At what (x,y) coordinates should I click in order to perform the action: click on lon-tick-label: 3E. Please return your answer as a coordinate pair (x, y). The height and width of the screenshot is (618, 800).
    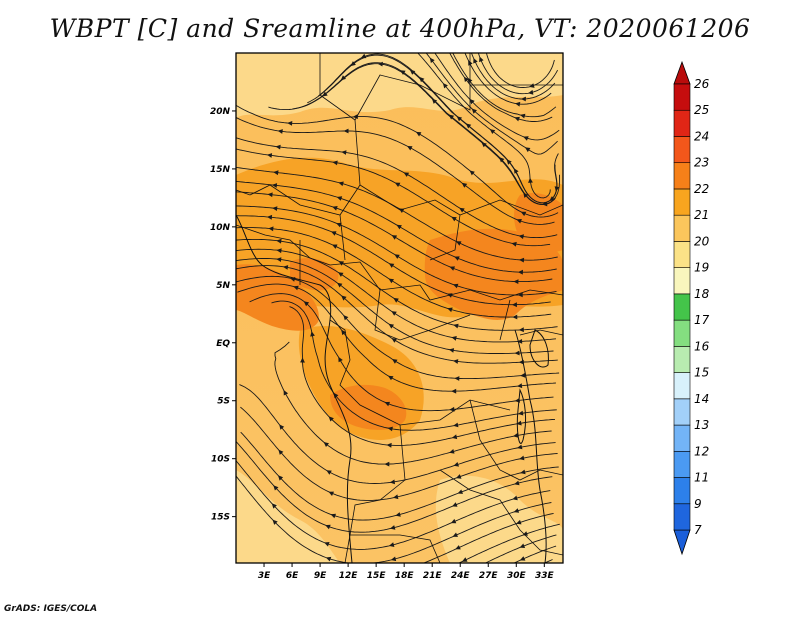
    Looking at the image, I should click on (264, 576).